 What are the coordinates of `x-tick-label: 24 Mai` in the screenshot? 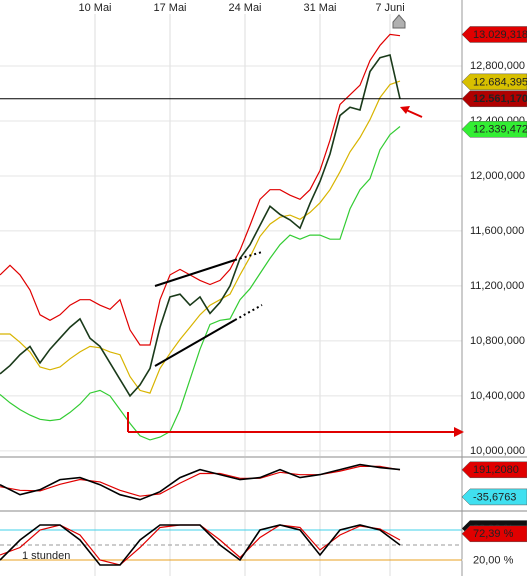 It's located at (244, 8).